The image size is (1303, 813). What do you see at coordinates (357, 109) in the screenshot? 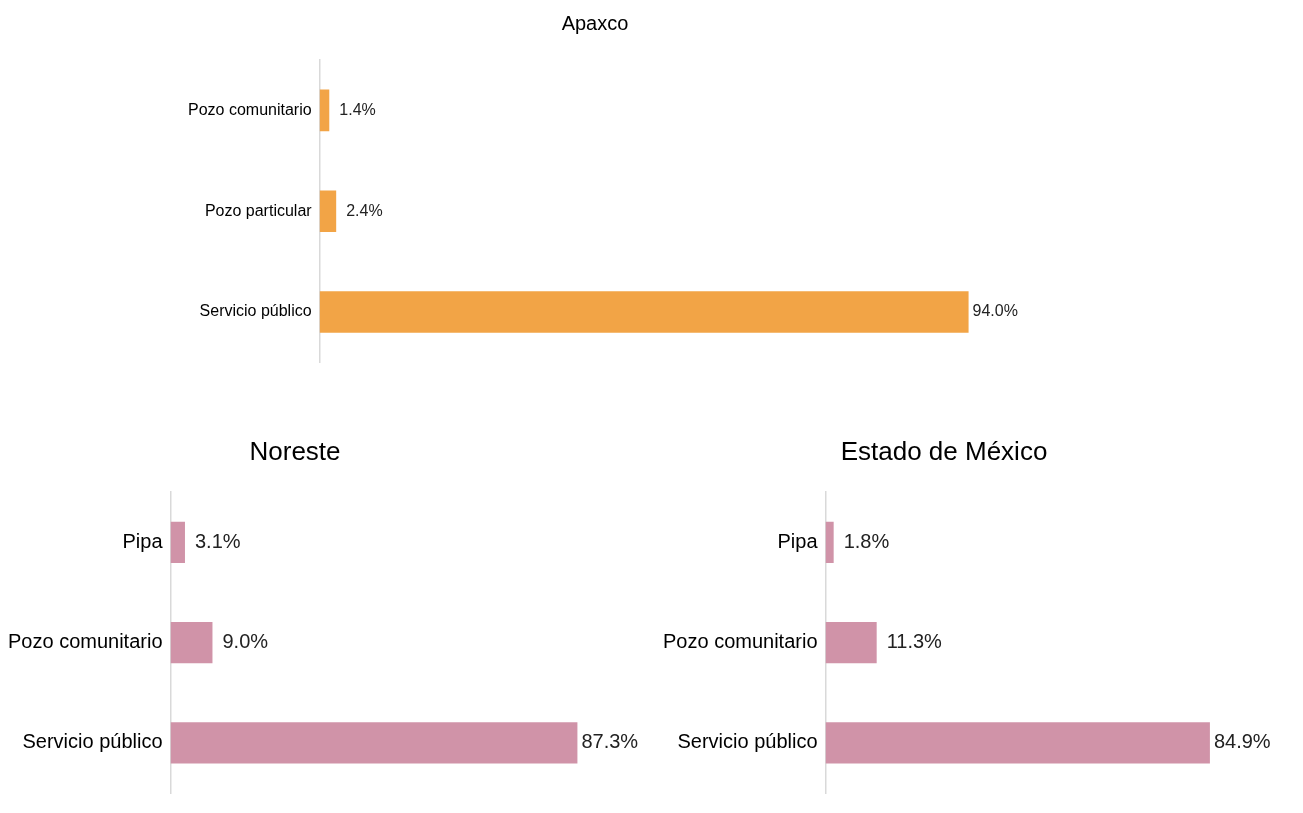
I see `data-label: 1.4%` at bounding box center [357, 109].